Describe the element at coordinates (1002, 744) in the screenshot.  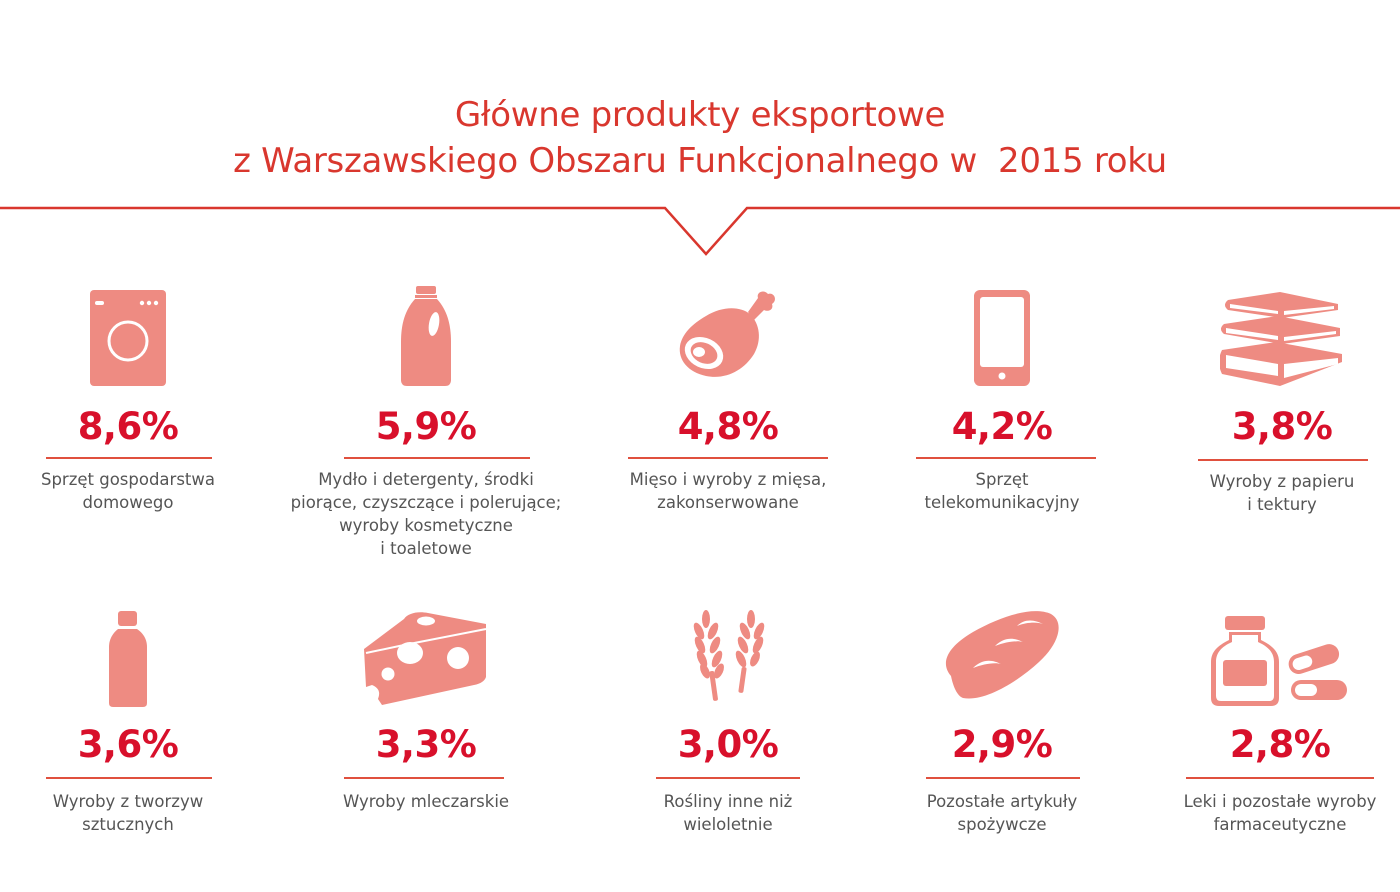
I see `item-value: 2,9%` at that location.